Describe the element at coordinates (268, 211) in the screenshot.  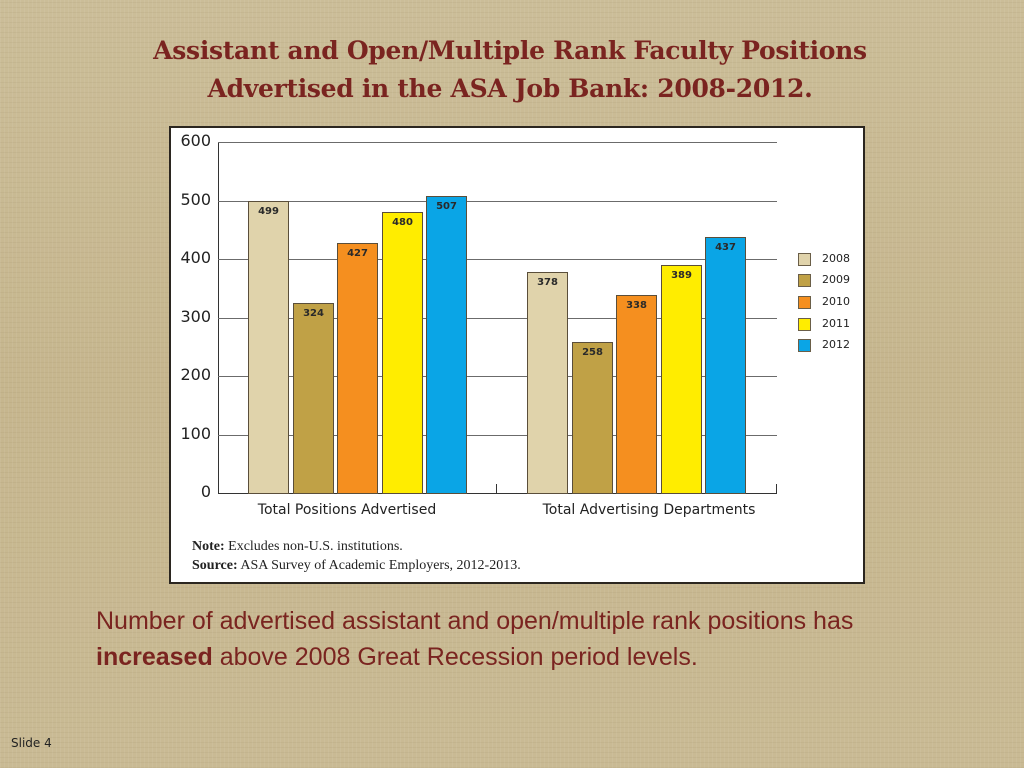
I see `bar-value-label: 499` at that location.